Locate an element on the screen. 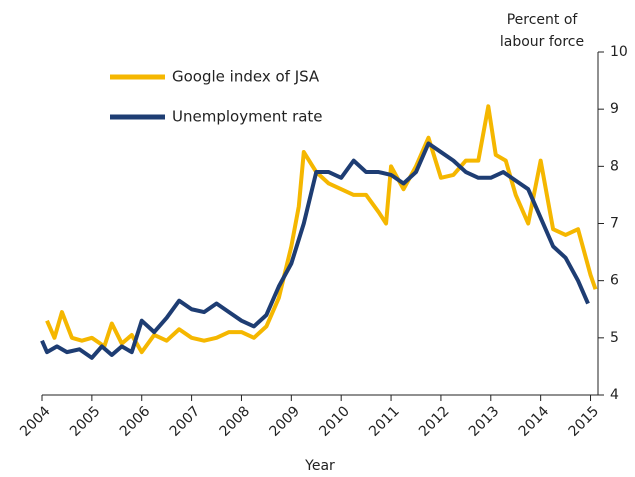  x-tick-label: 2015 is located at coordinates (584, 421).